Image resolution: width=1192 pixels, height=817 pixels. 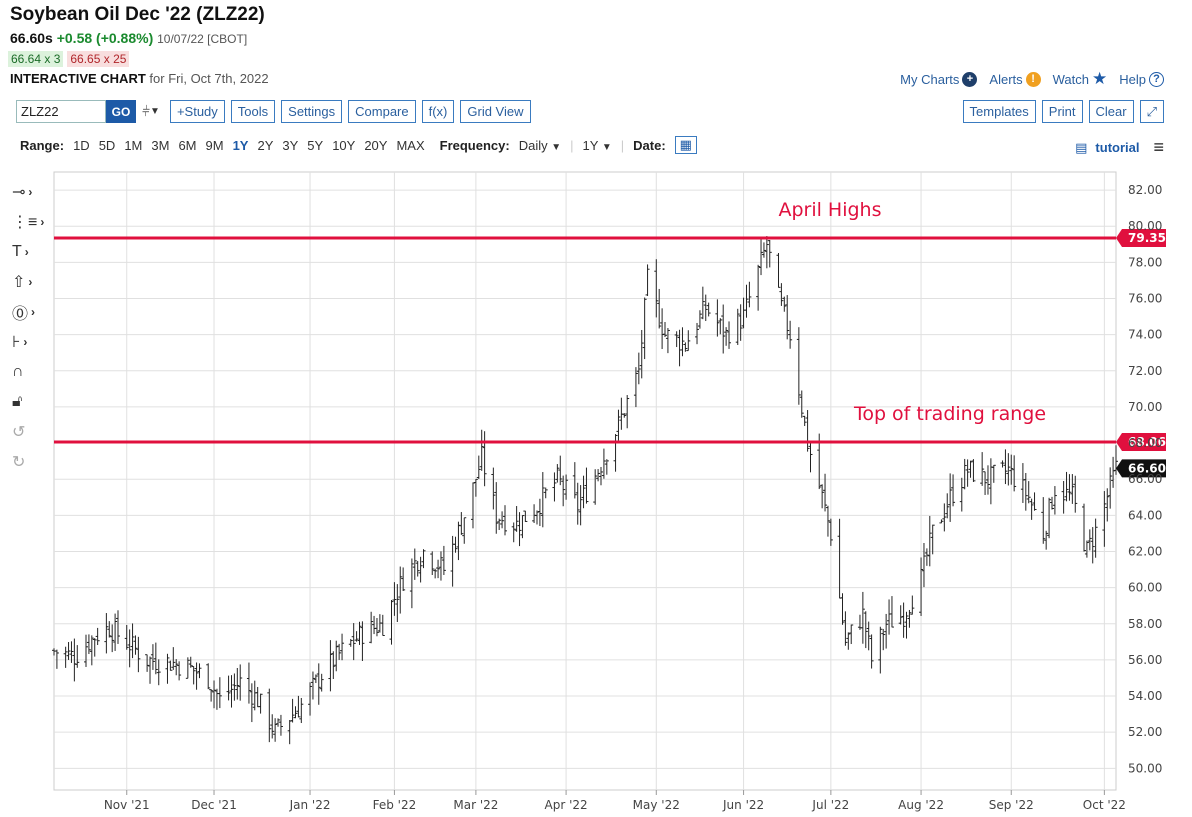 I want to click on film-icon: ▤, so click(x=1081, y=147).